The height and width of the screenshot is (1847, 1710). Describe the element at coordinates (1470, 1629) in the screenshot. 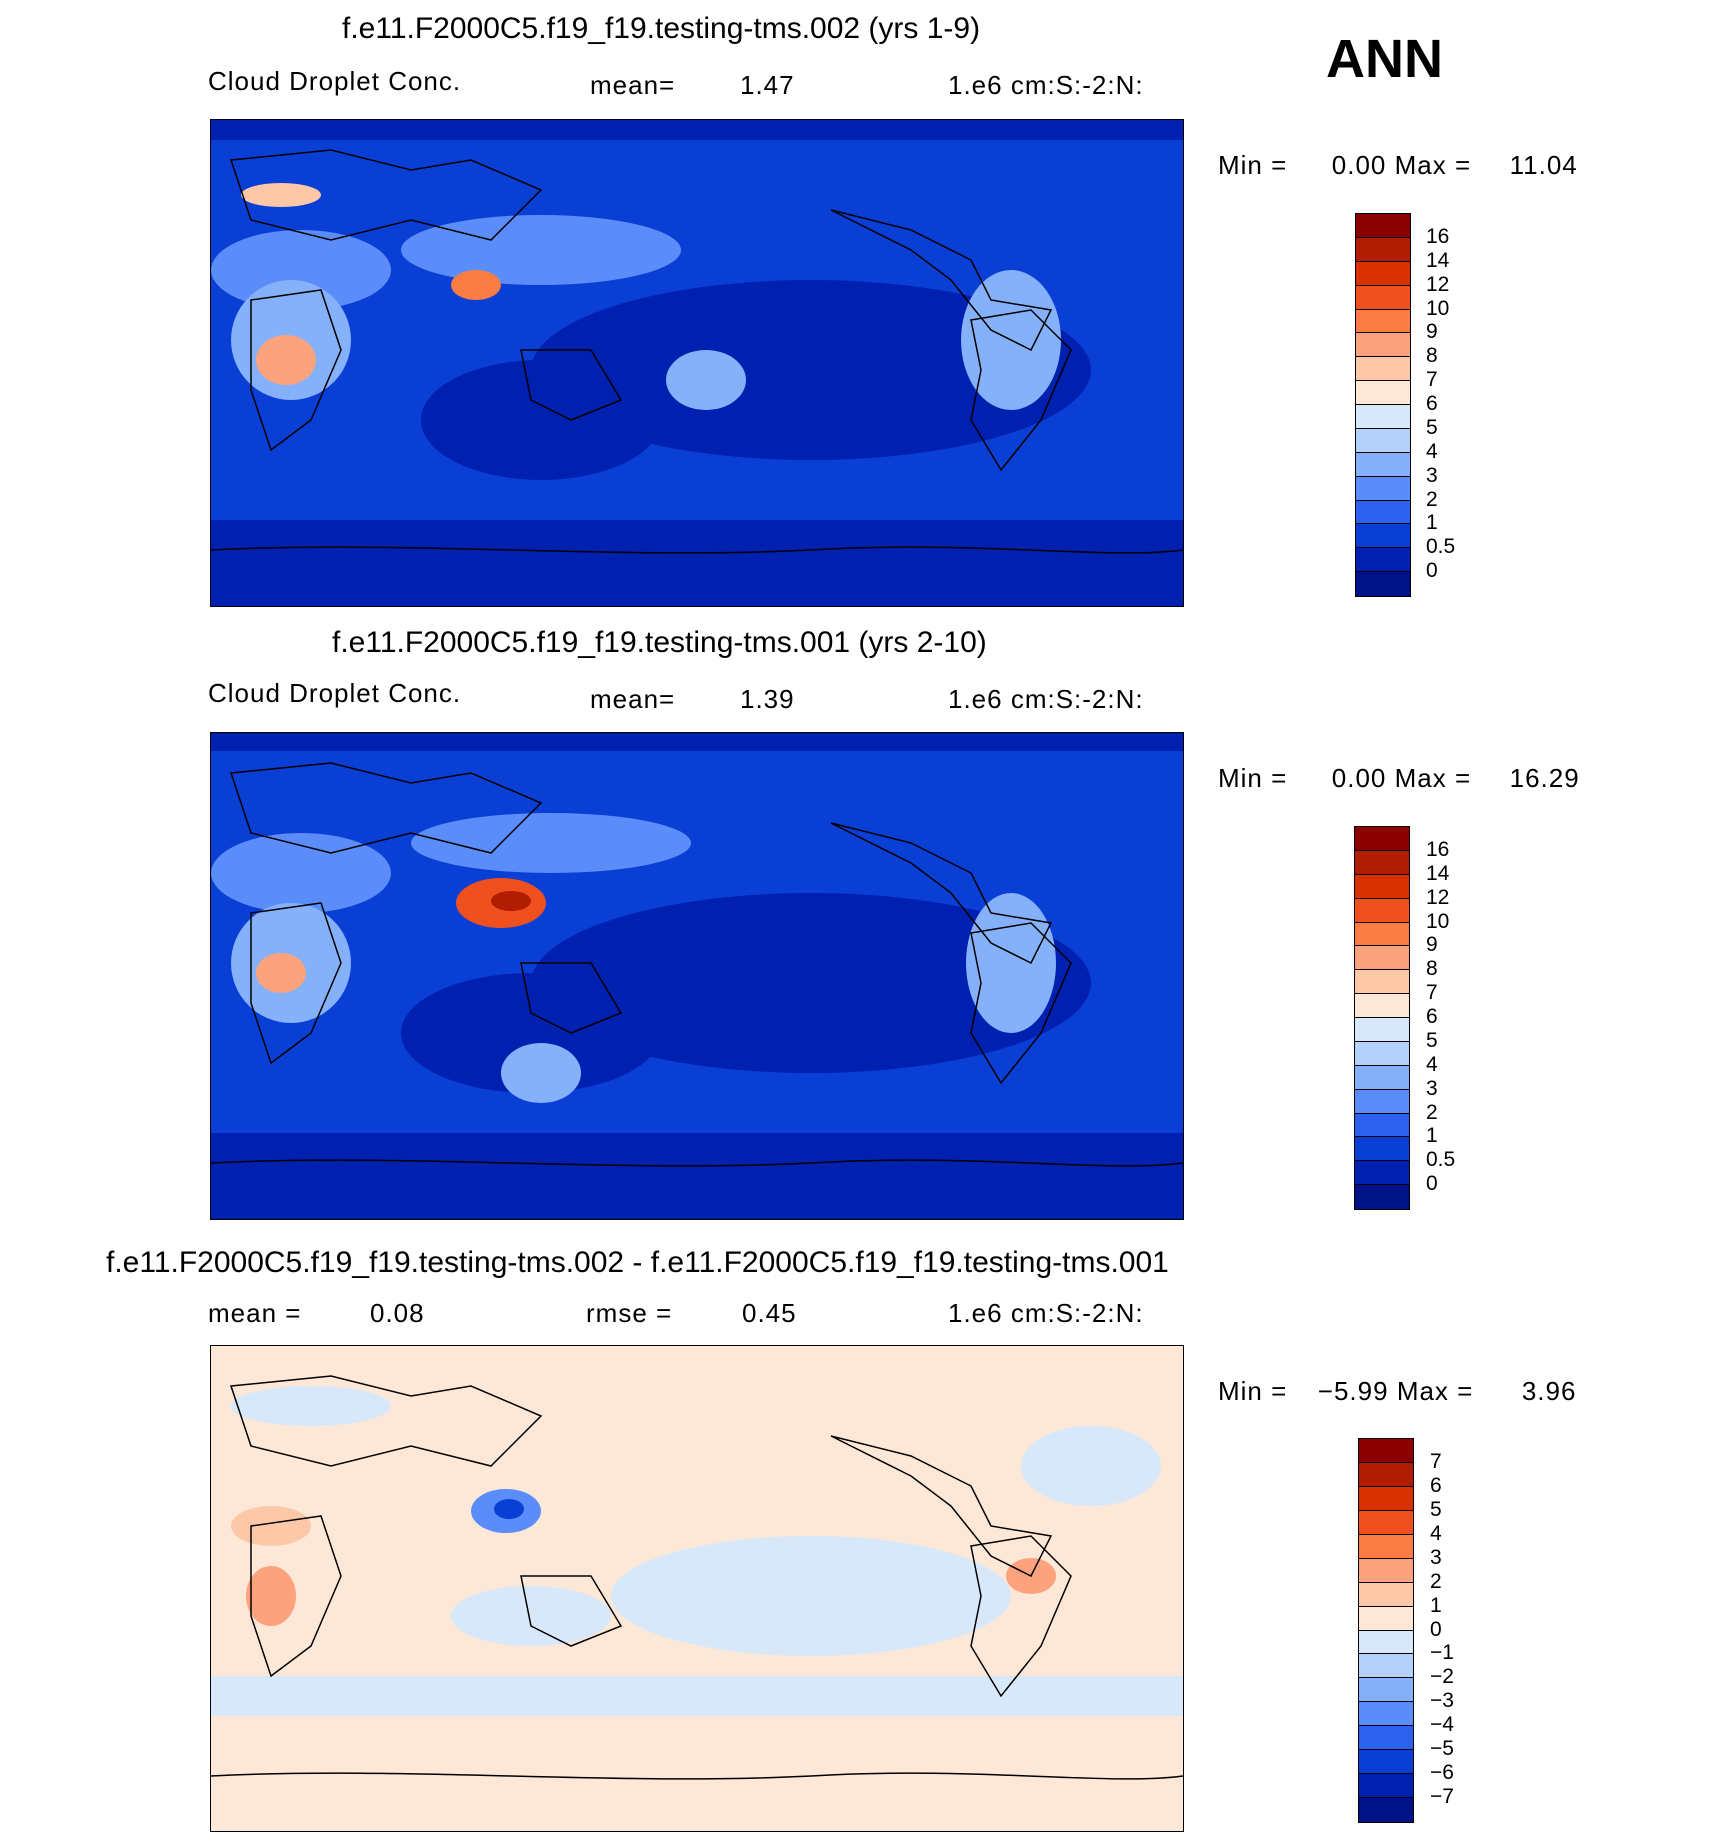

I see `panel3-colorbar-labels: 7 6 5 4 3 2 1 0 −1 −2 −3 −4 −5 −6 −7` at that location.